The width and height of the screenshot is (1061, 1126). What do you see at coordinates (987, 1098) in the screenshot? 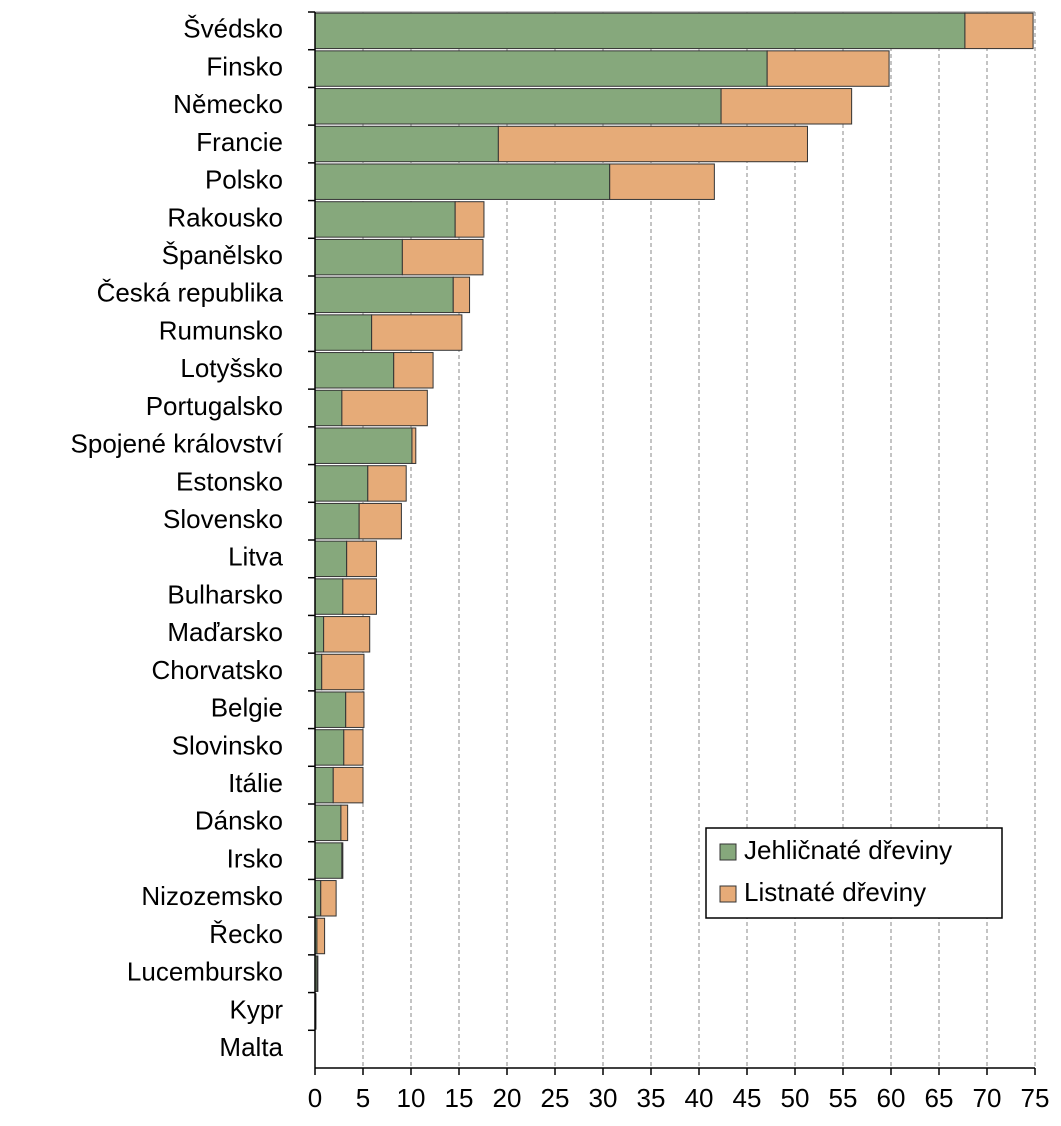
I see `x-tick-label: 70` at bounding box center [987, 1098].